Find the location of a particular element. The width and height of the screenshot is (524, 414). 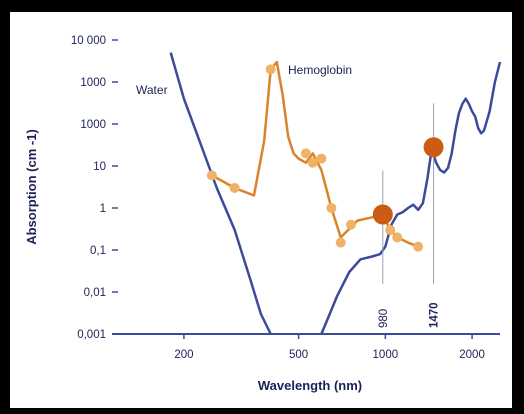

x-tick-label: 1000 is located at coordinates (386, 355).